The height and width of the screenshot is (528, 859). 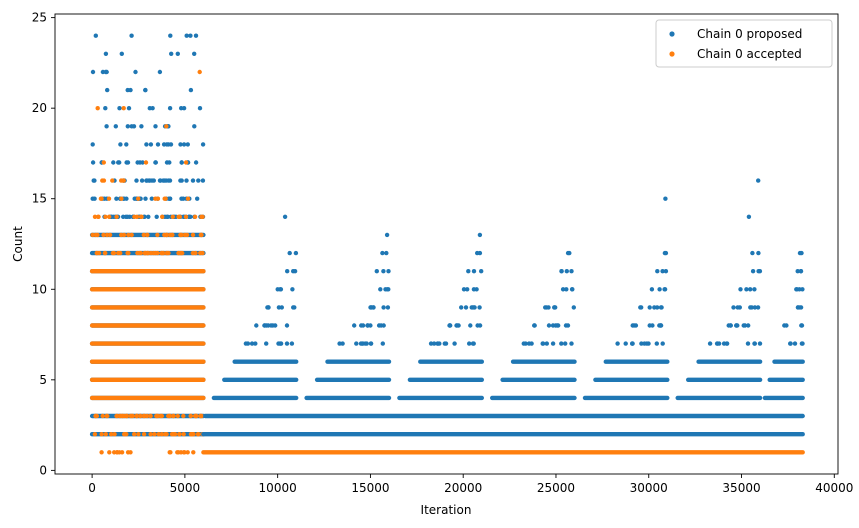 I want to click on y-axis-label: Count, so click(x=18, y=244).